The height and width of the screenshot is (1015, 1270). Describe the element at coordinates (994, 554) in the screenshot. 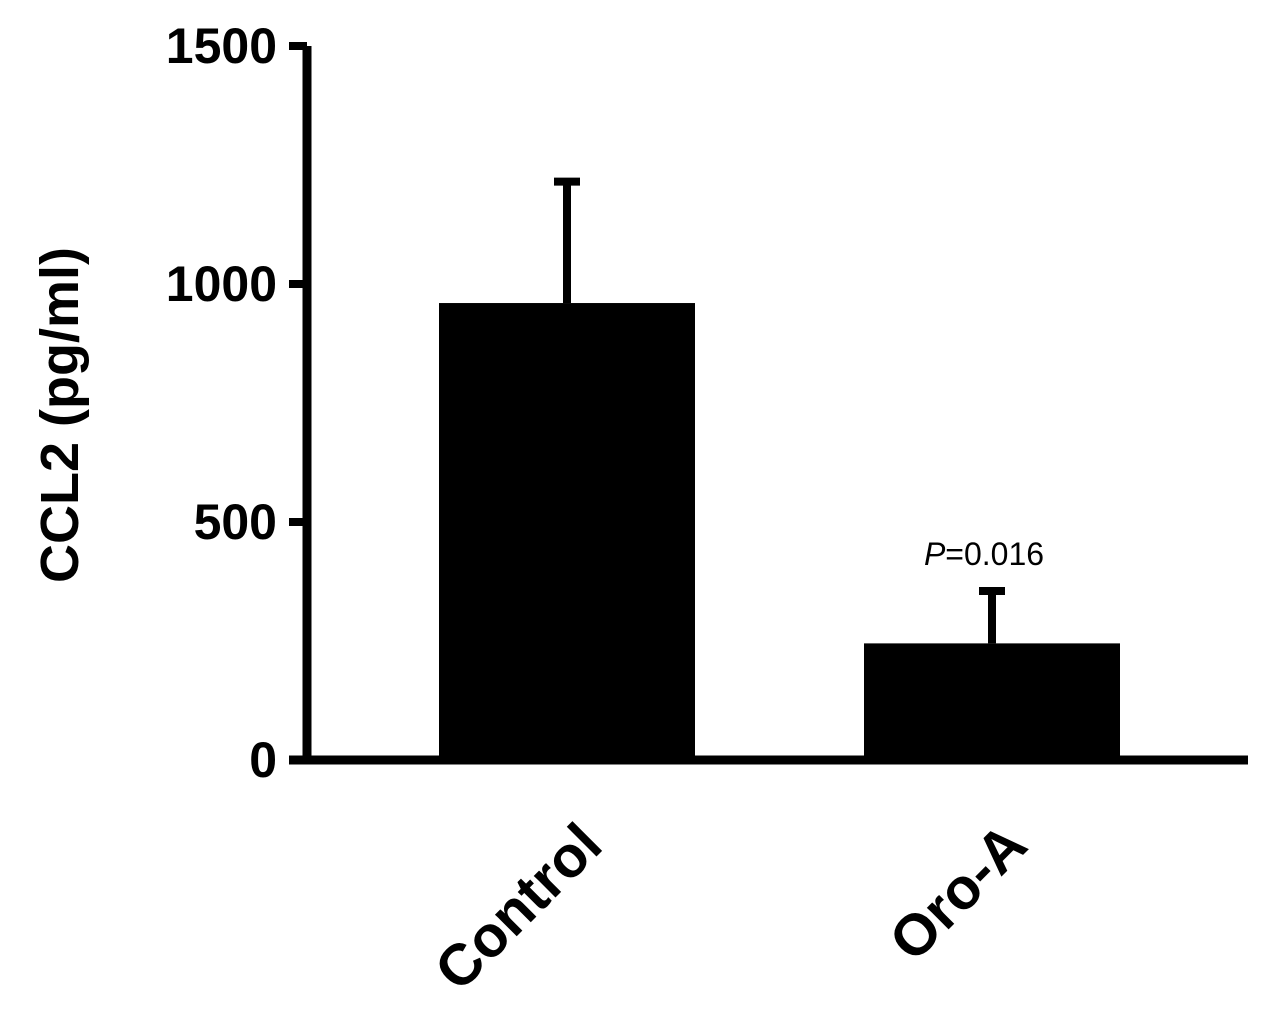

I see `p-value: =0.016` at that location.